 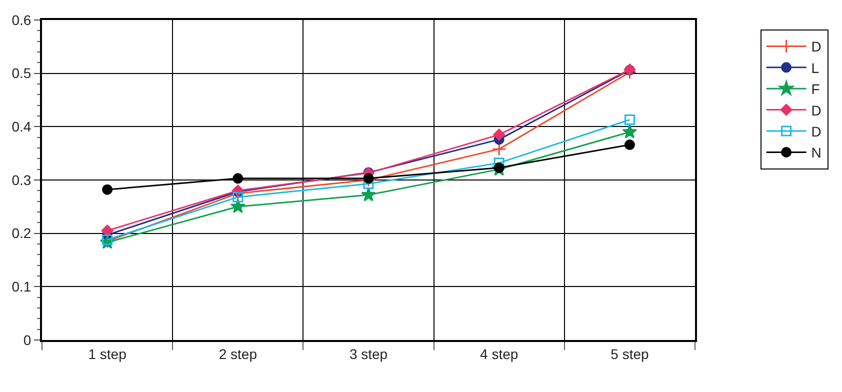 What do you see at coordinates (22, 180) in the screenshot?
I see `y-tick-label: 0.3` at bounding box center [22, 180].